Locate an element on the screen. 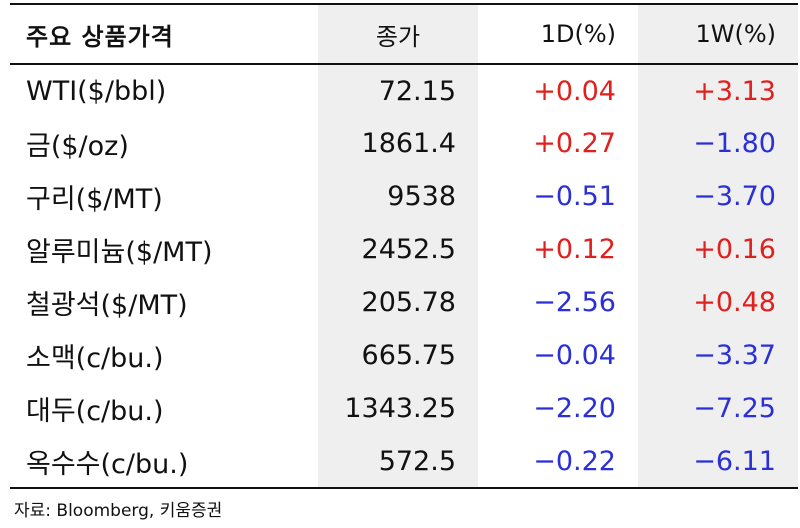 The height and width of the screenshot is (528, 800). change-1d: −0.04 is located at coordinates (574, 355).